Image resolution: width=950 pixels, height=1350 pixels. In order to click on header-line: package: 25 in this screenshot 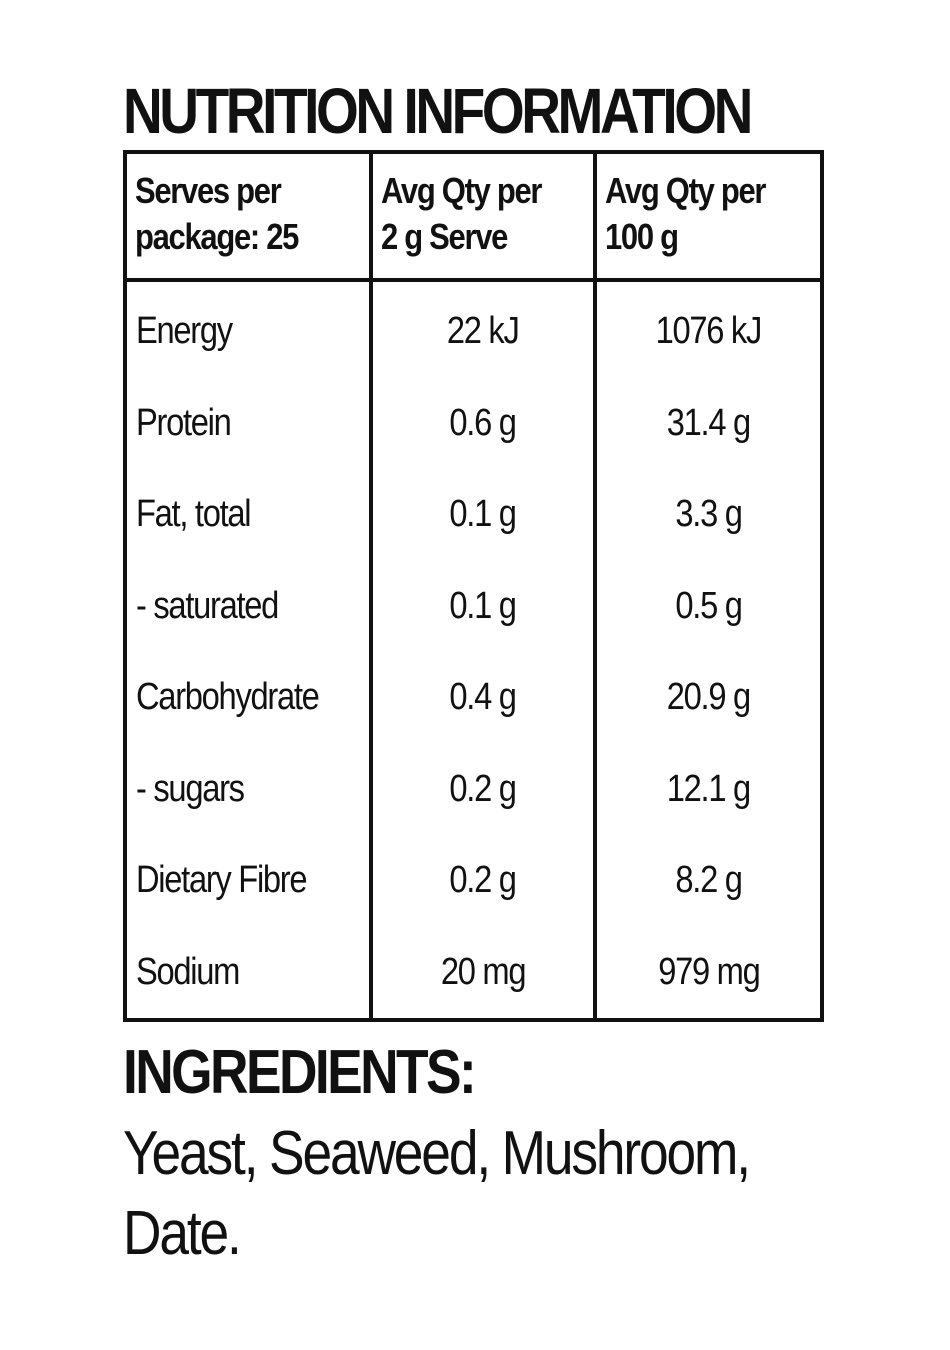, I will do `click(217, 236)`.